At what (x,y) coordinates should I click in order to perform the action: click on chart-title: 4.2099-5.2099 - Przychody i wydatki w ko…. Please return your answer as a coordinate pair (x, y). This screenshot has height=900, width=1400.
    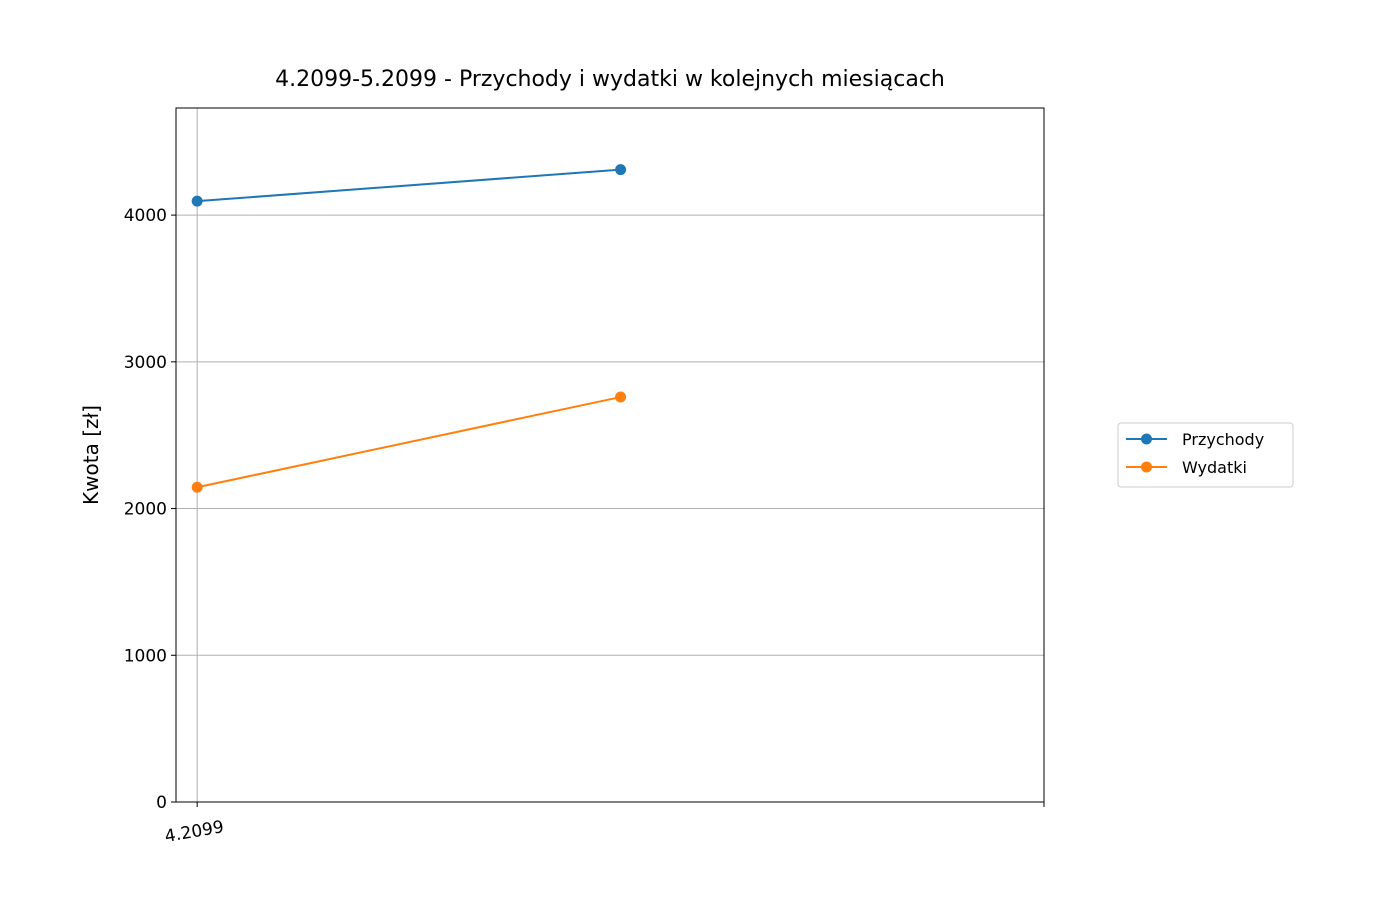
    Looking at the image, I should click on (610, 79).